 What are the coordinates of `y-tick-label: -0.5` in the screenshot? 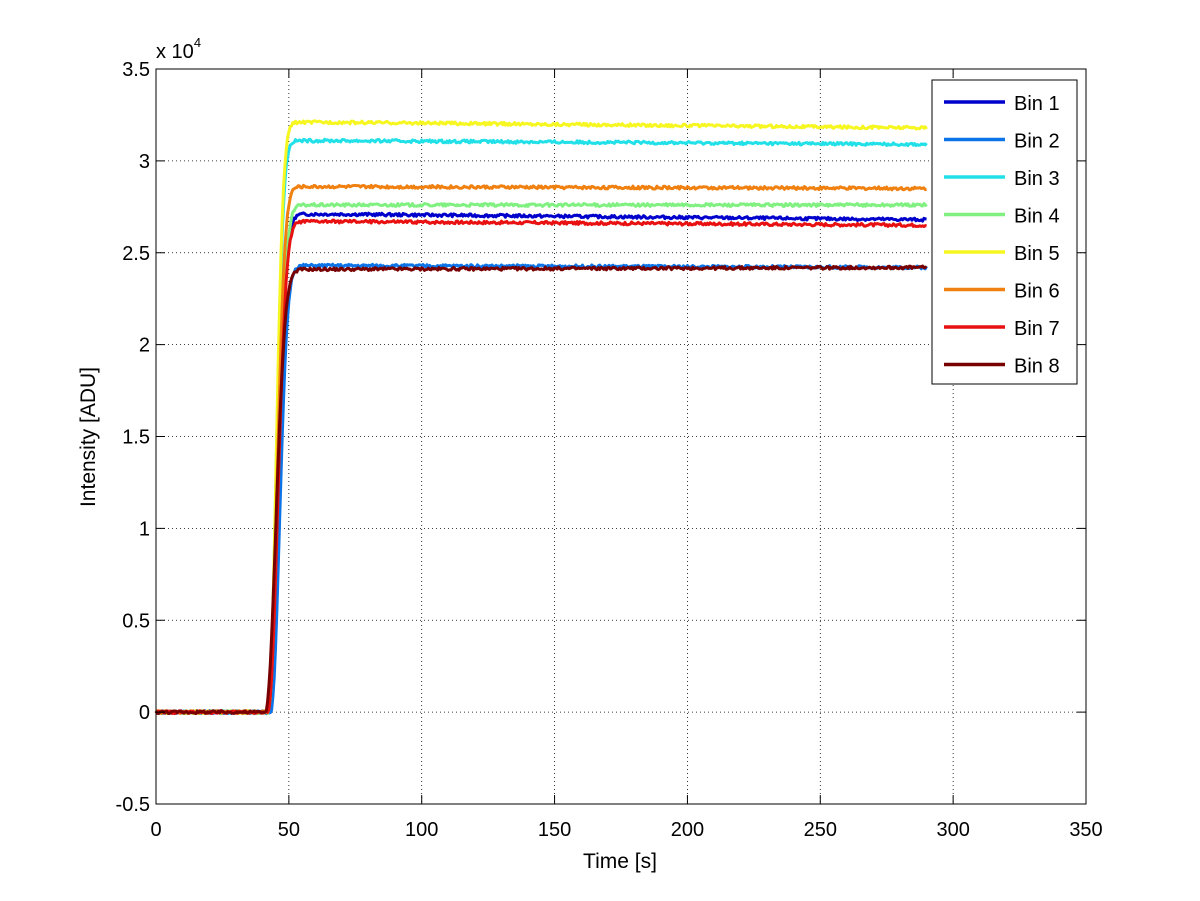 It's located at (133, 805).